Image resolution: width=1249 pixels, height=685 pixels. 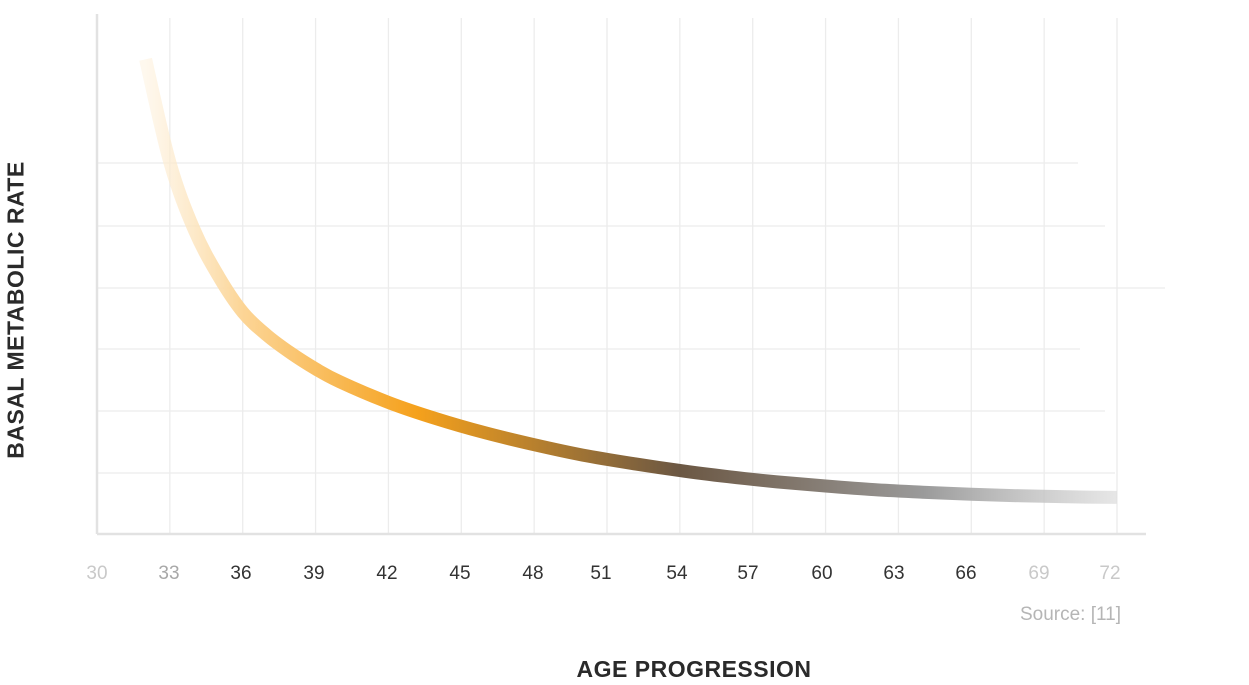 What do you see at coordinates (313, 573) in the screenshot?
I see `x-tick-label: 39` at bounding box center [313, 573].